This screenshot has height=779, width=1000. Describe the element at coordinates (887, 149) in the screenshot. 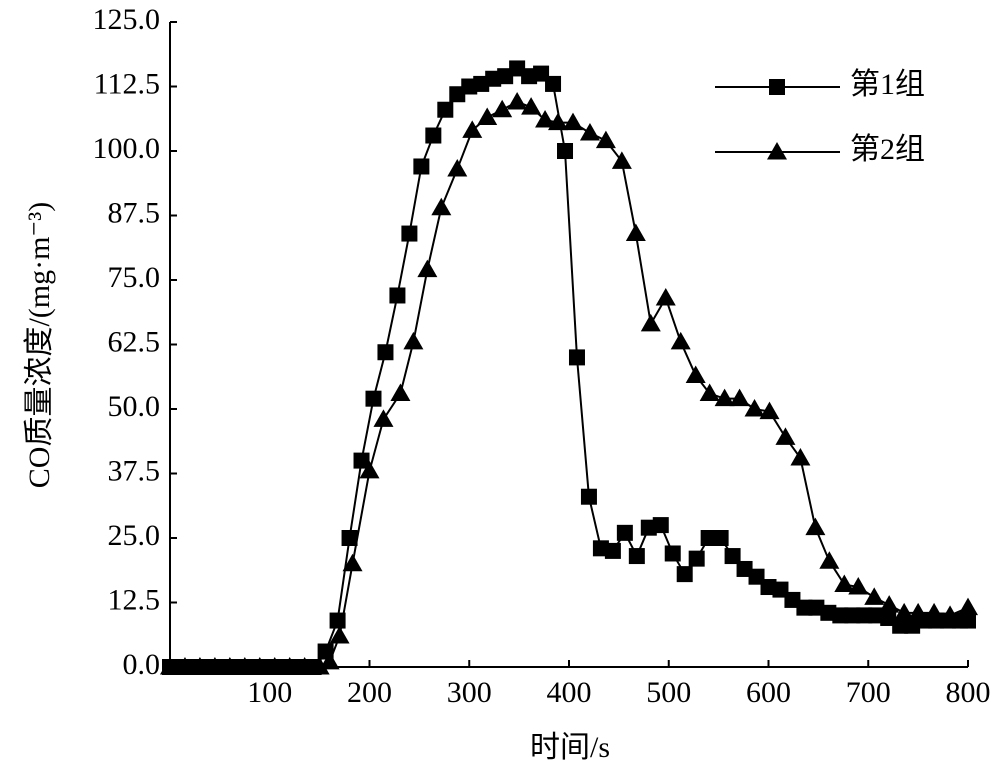

I see `legend-label: 第2组` at that location.